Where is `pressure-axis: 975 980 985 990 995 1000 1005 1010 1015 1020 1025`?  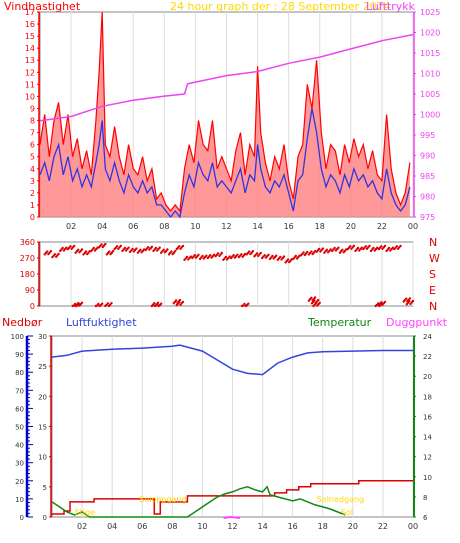
pressure-axis: 975 980 985 990 995 1000 1005 1010 1015 1020 1025 is located at coordinates (426, 115).